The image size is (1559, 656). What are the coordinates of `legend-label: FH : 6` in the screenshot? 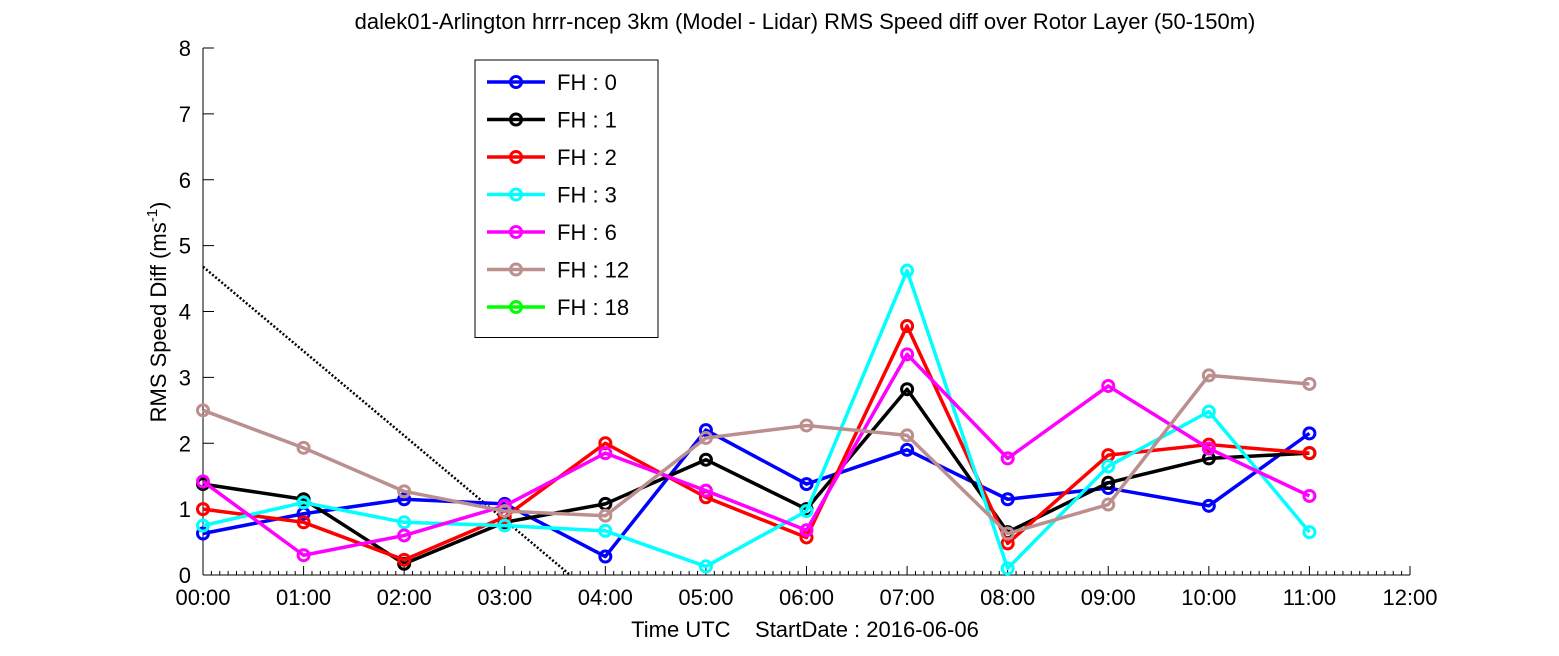 It's located at (587, 232).